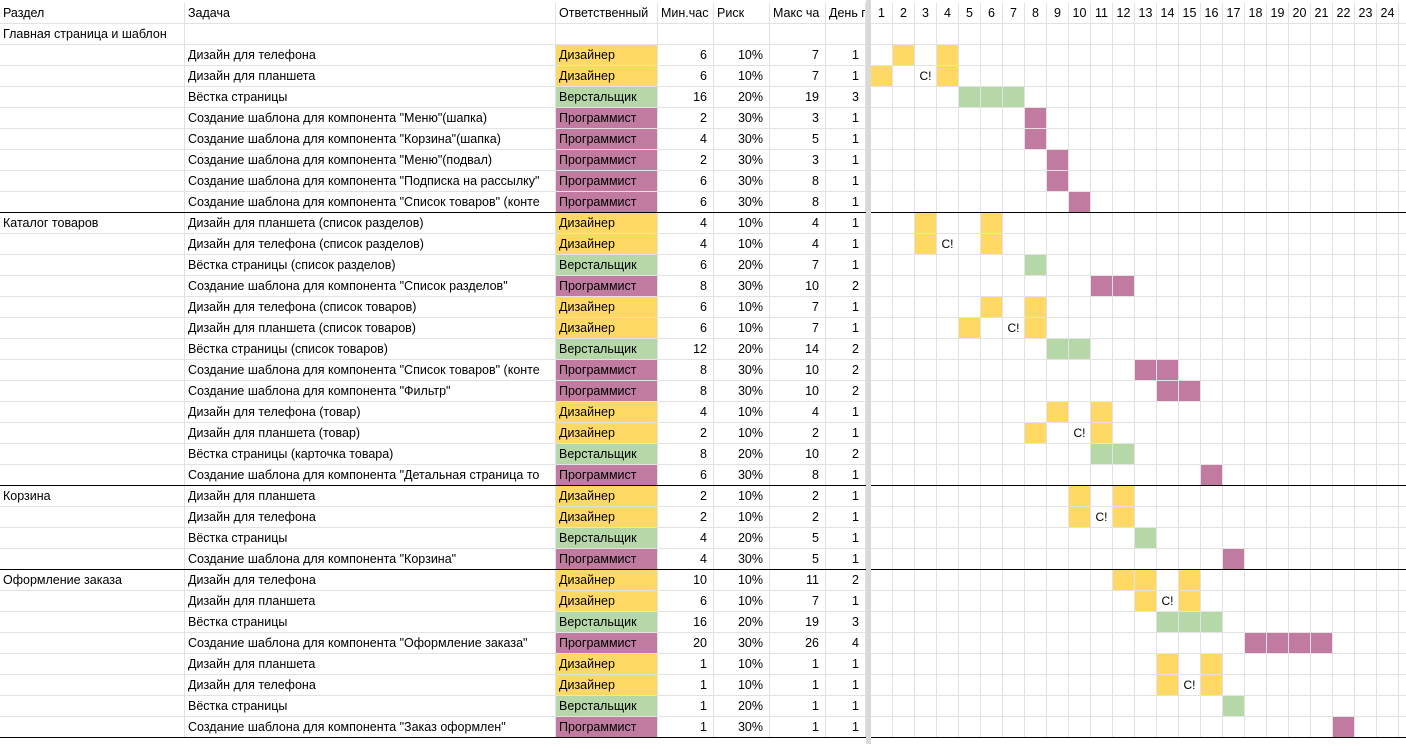 The width and height of the screenshot is (1406, 744). What do you see at coordinates (370, 538) in the screenshot?
I see `task-cell: Вёстка страницы` at bounding box center [370, 538].